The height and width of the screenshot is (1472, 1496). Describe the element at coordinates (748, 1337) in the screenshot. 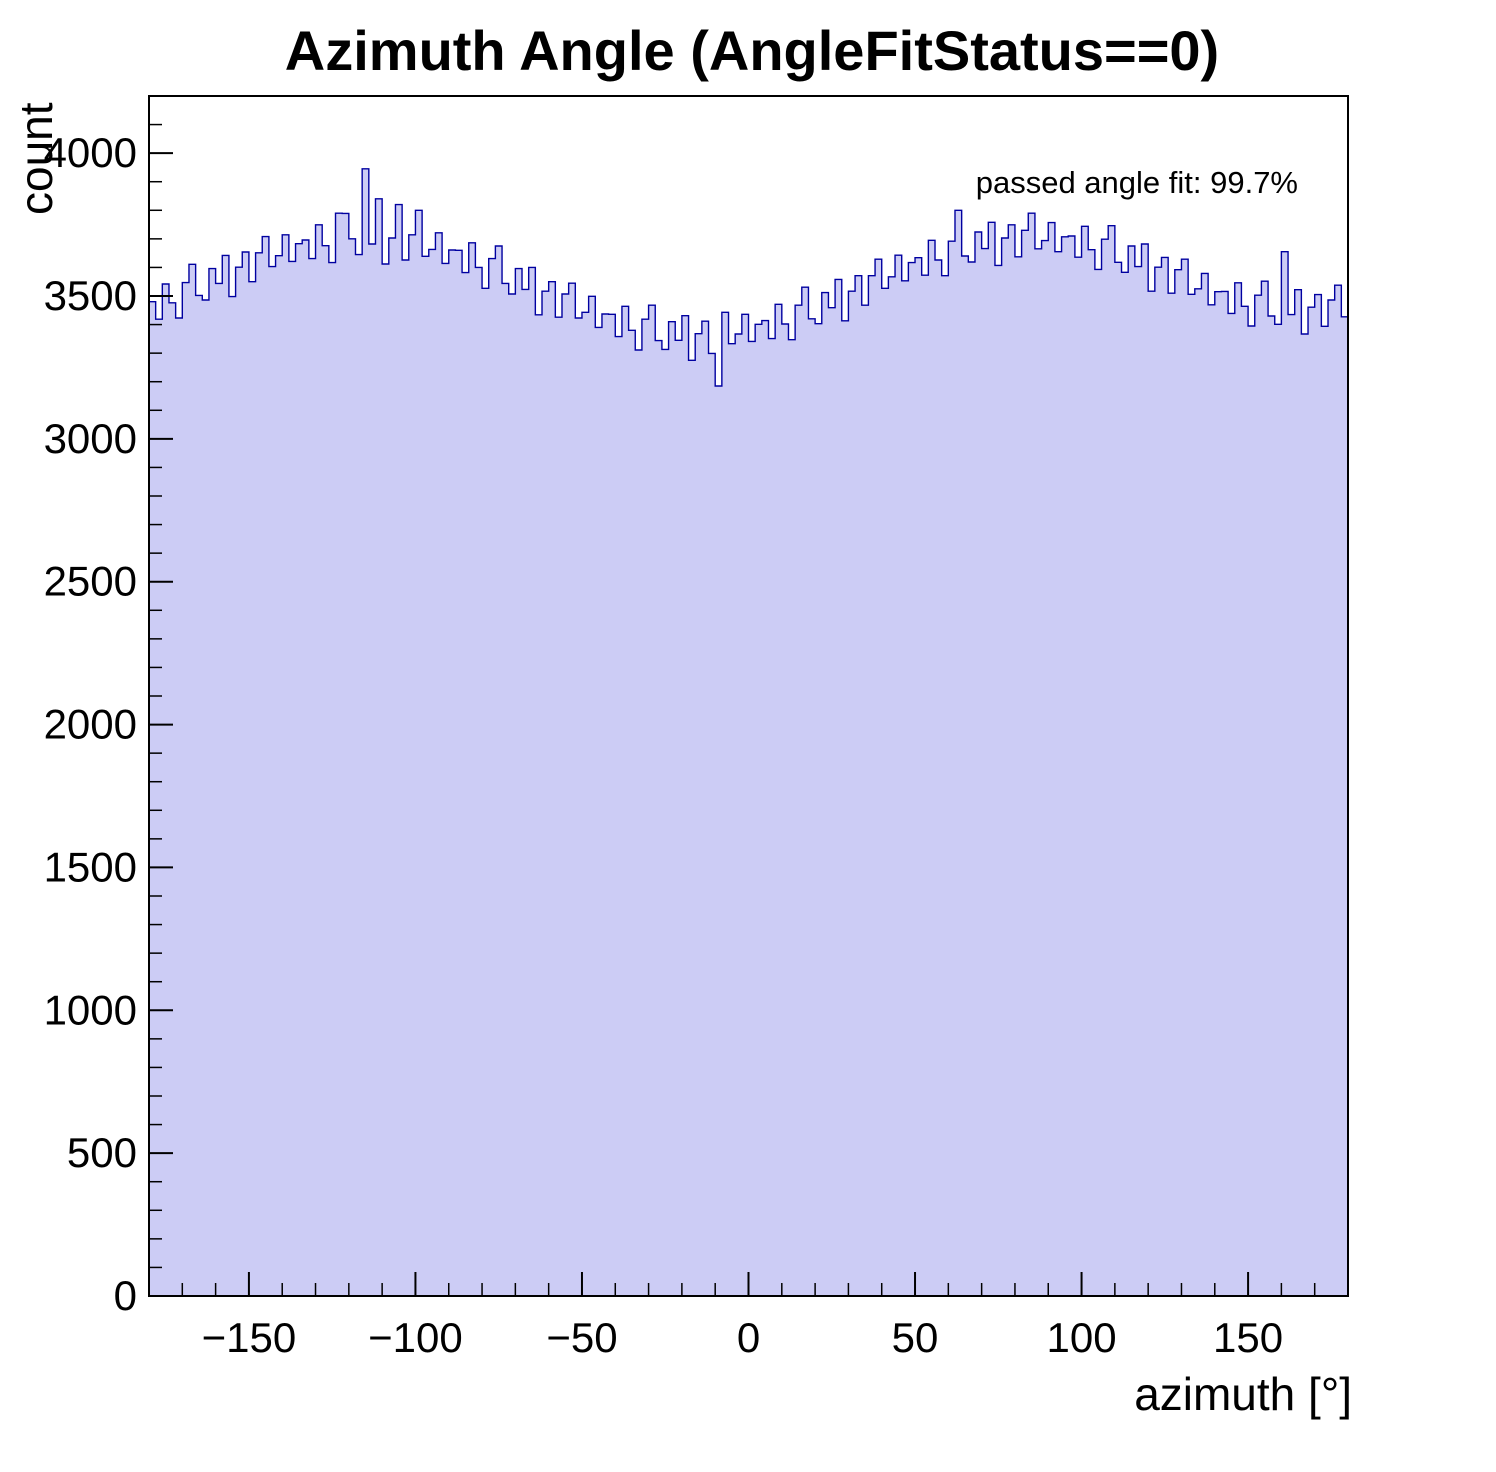

I see `x-tick-label: 0` at that location.